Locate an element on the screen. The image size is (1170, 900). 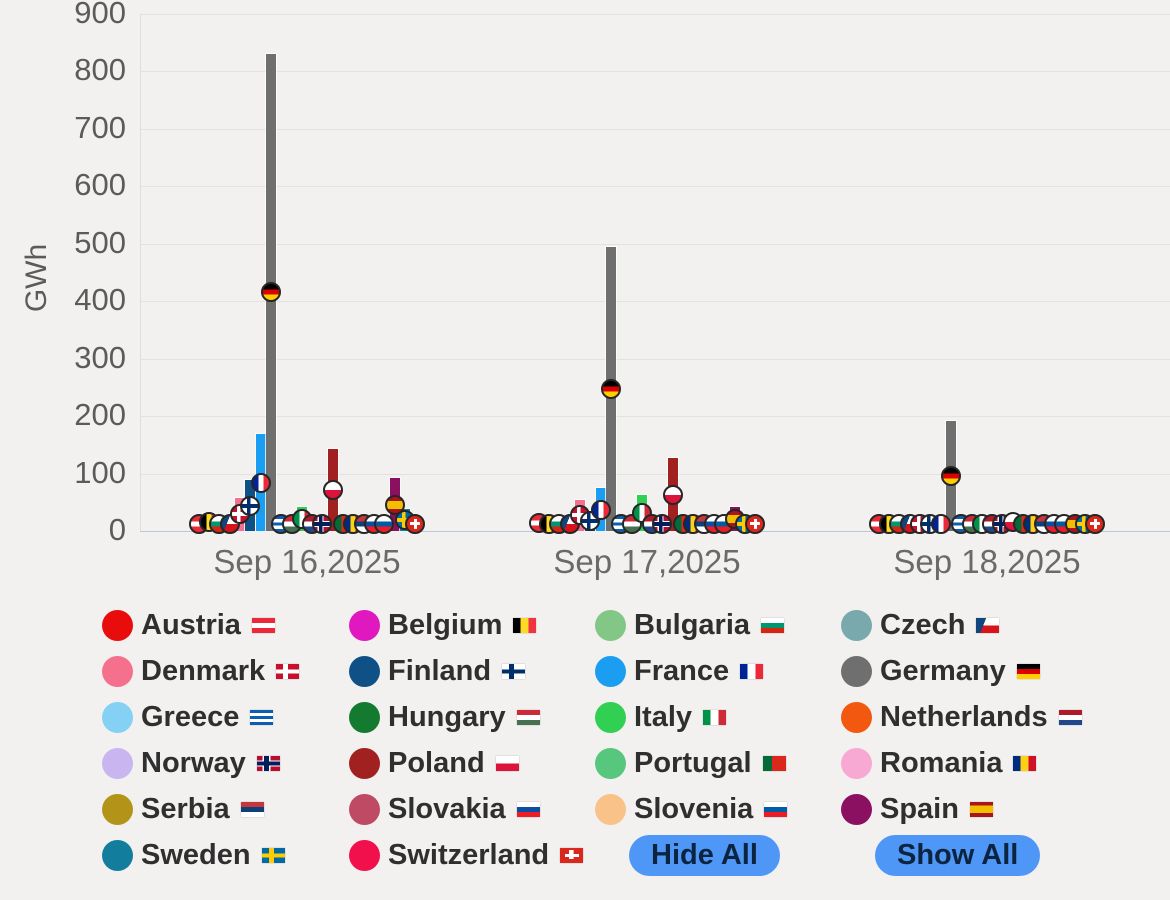
y-tick-label: 300 is located at coordinates (100, 357).